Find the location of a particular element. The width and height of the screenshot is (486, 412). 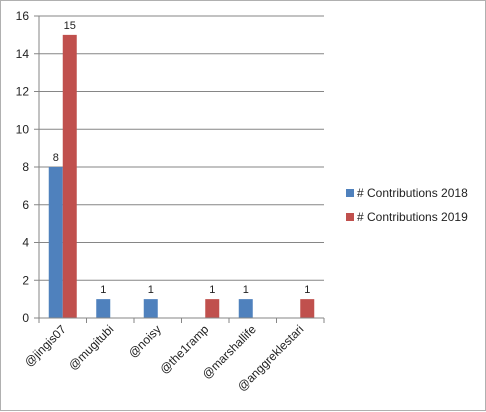

y-axis-ticks: 0 2 4 6 8 10 12 14 16 is located at coordinates (27, 167).